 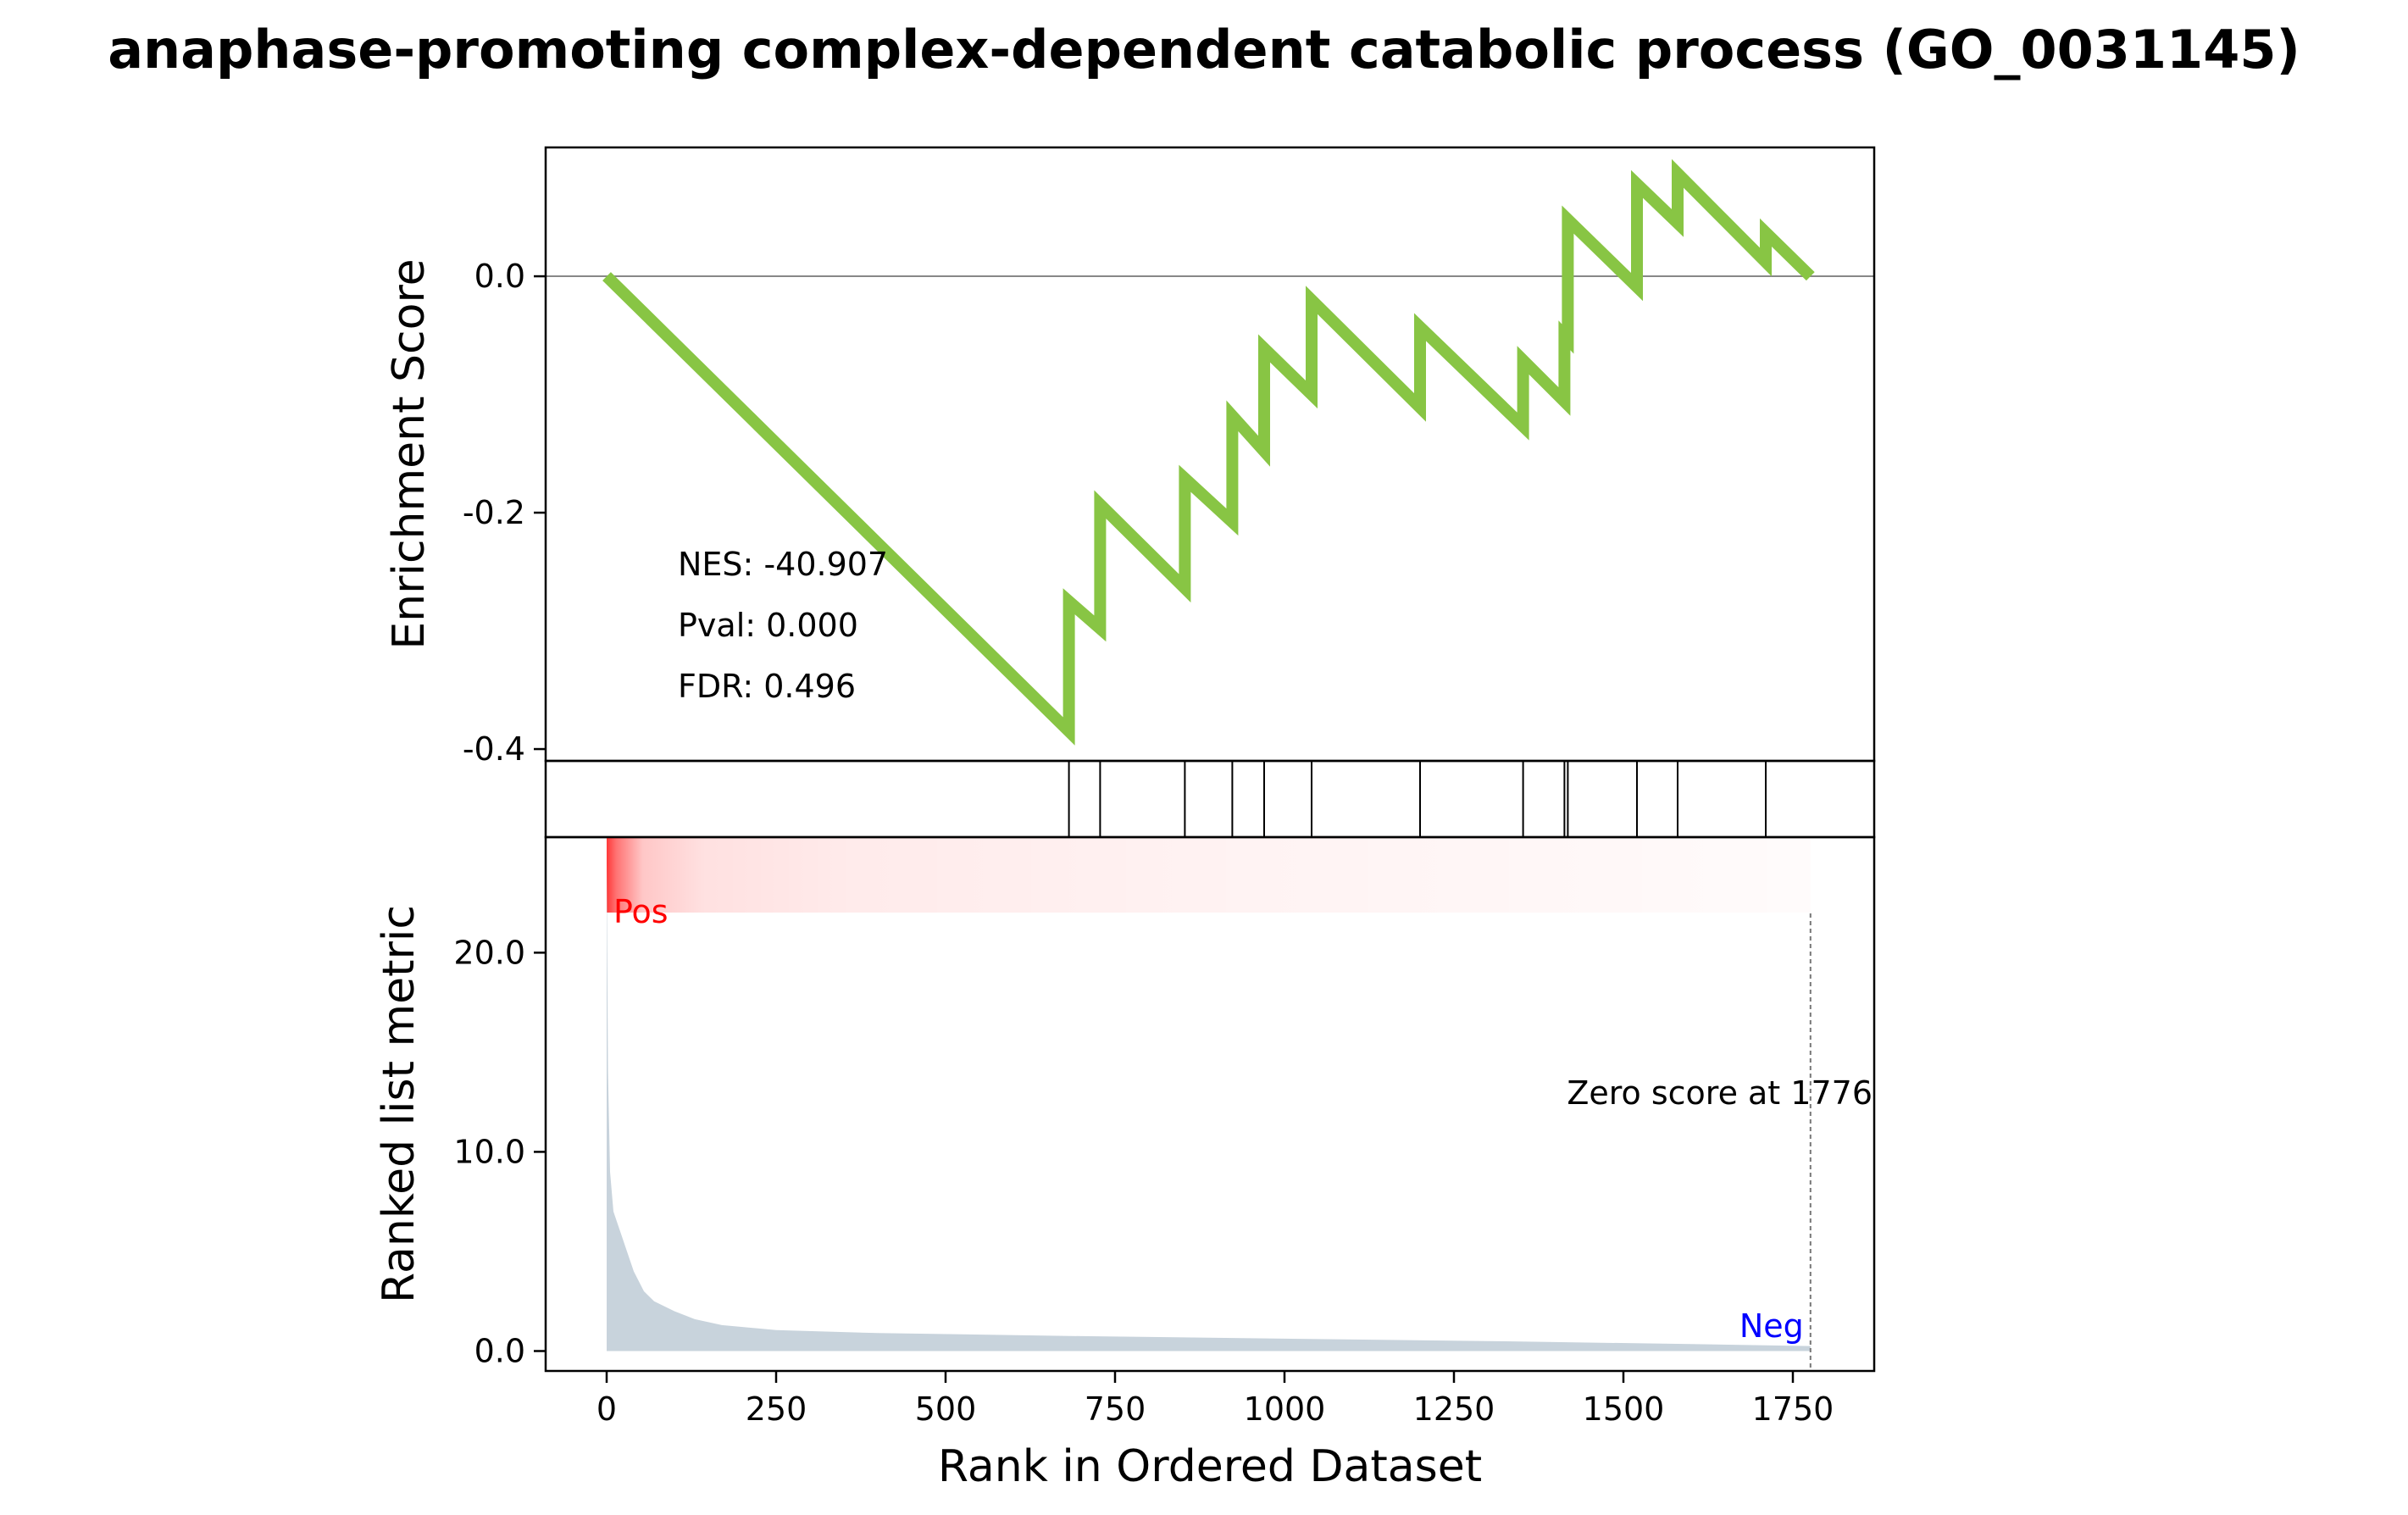 I want to click on x-tick-label: 500, so click(x=946, y=1409).